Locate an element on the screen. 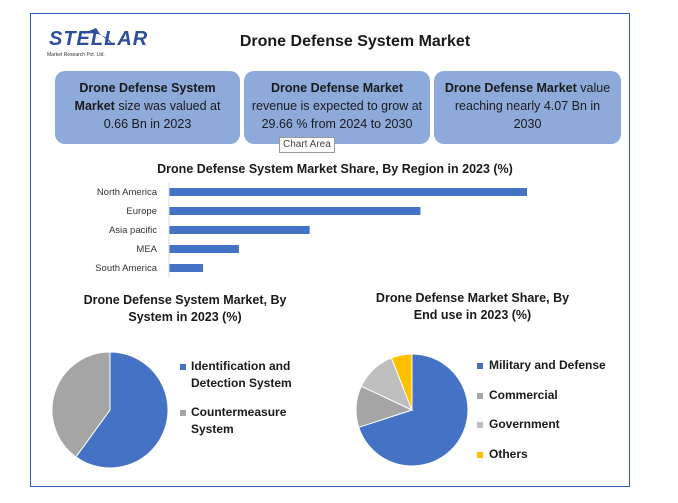  enduse-legend-label: Commercial is located at coordinates (523, 395).